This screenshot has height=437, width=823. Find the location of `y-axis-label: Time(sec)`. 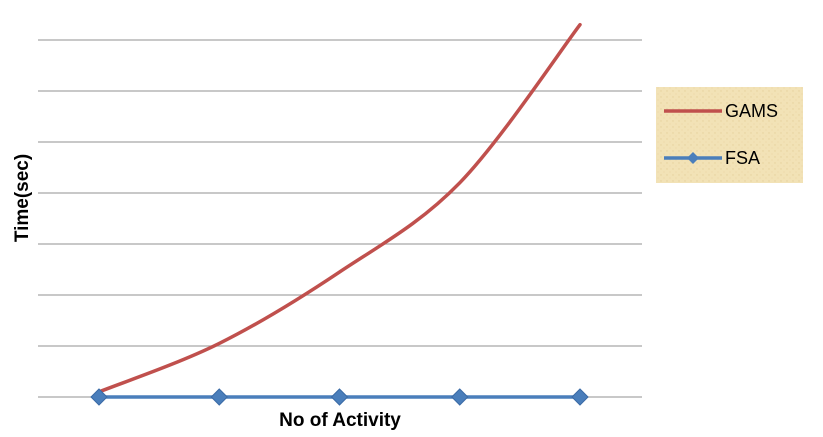

y-axis-label: Time(sec) is located at coordinates (22, 198).